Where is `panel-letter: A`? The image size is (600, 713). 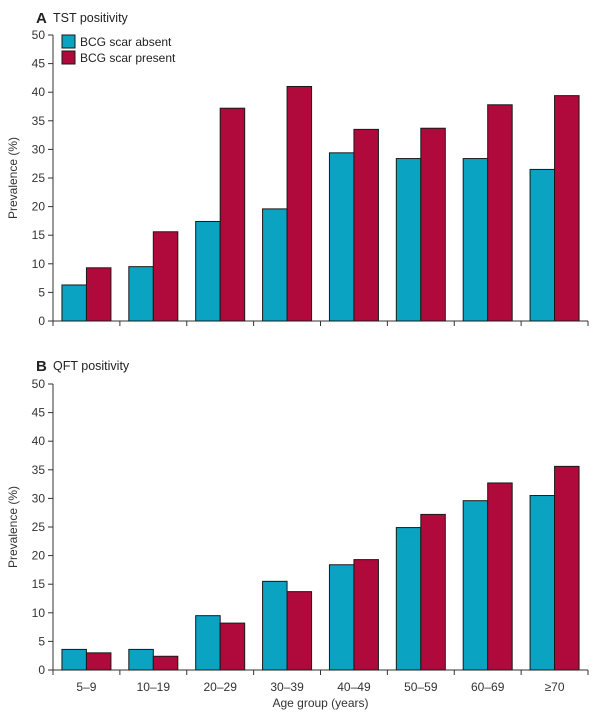 panel-letter: A is located at coordinates (41, 18).